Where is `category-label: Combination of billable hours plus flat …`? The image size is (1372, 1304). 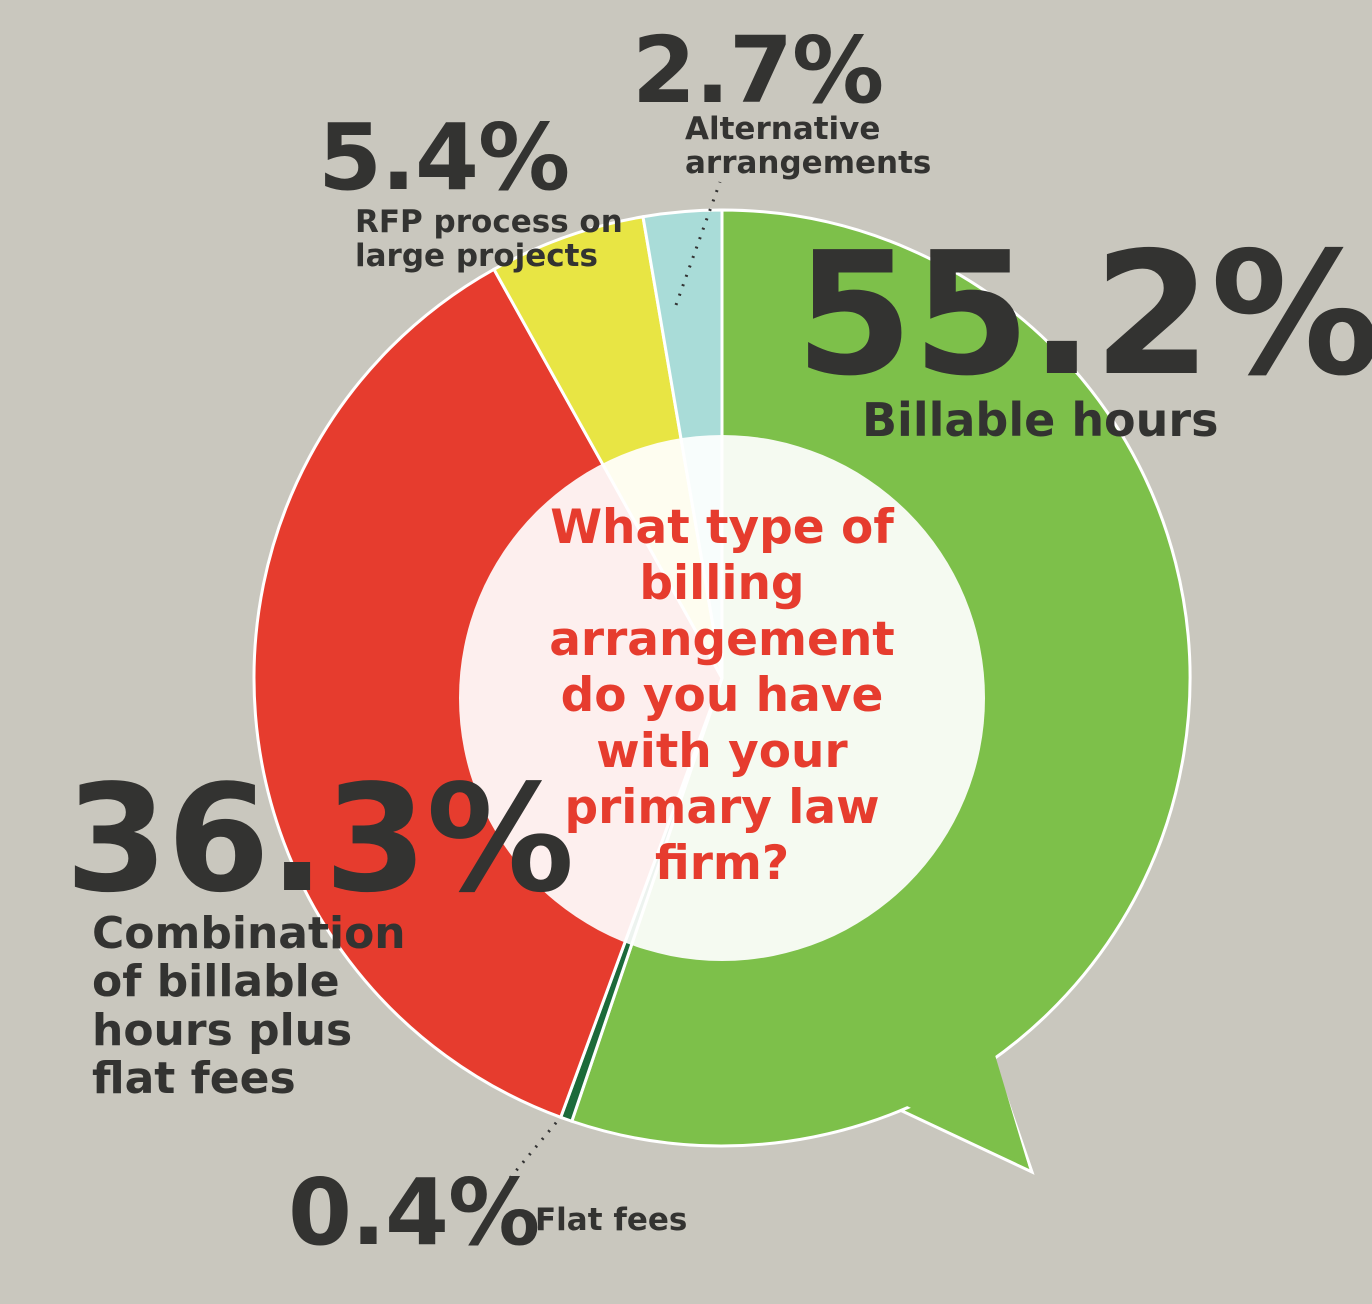
category-label: Combination of billable hours plus flat … is located at coordinates (249, 1006).